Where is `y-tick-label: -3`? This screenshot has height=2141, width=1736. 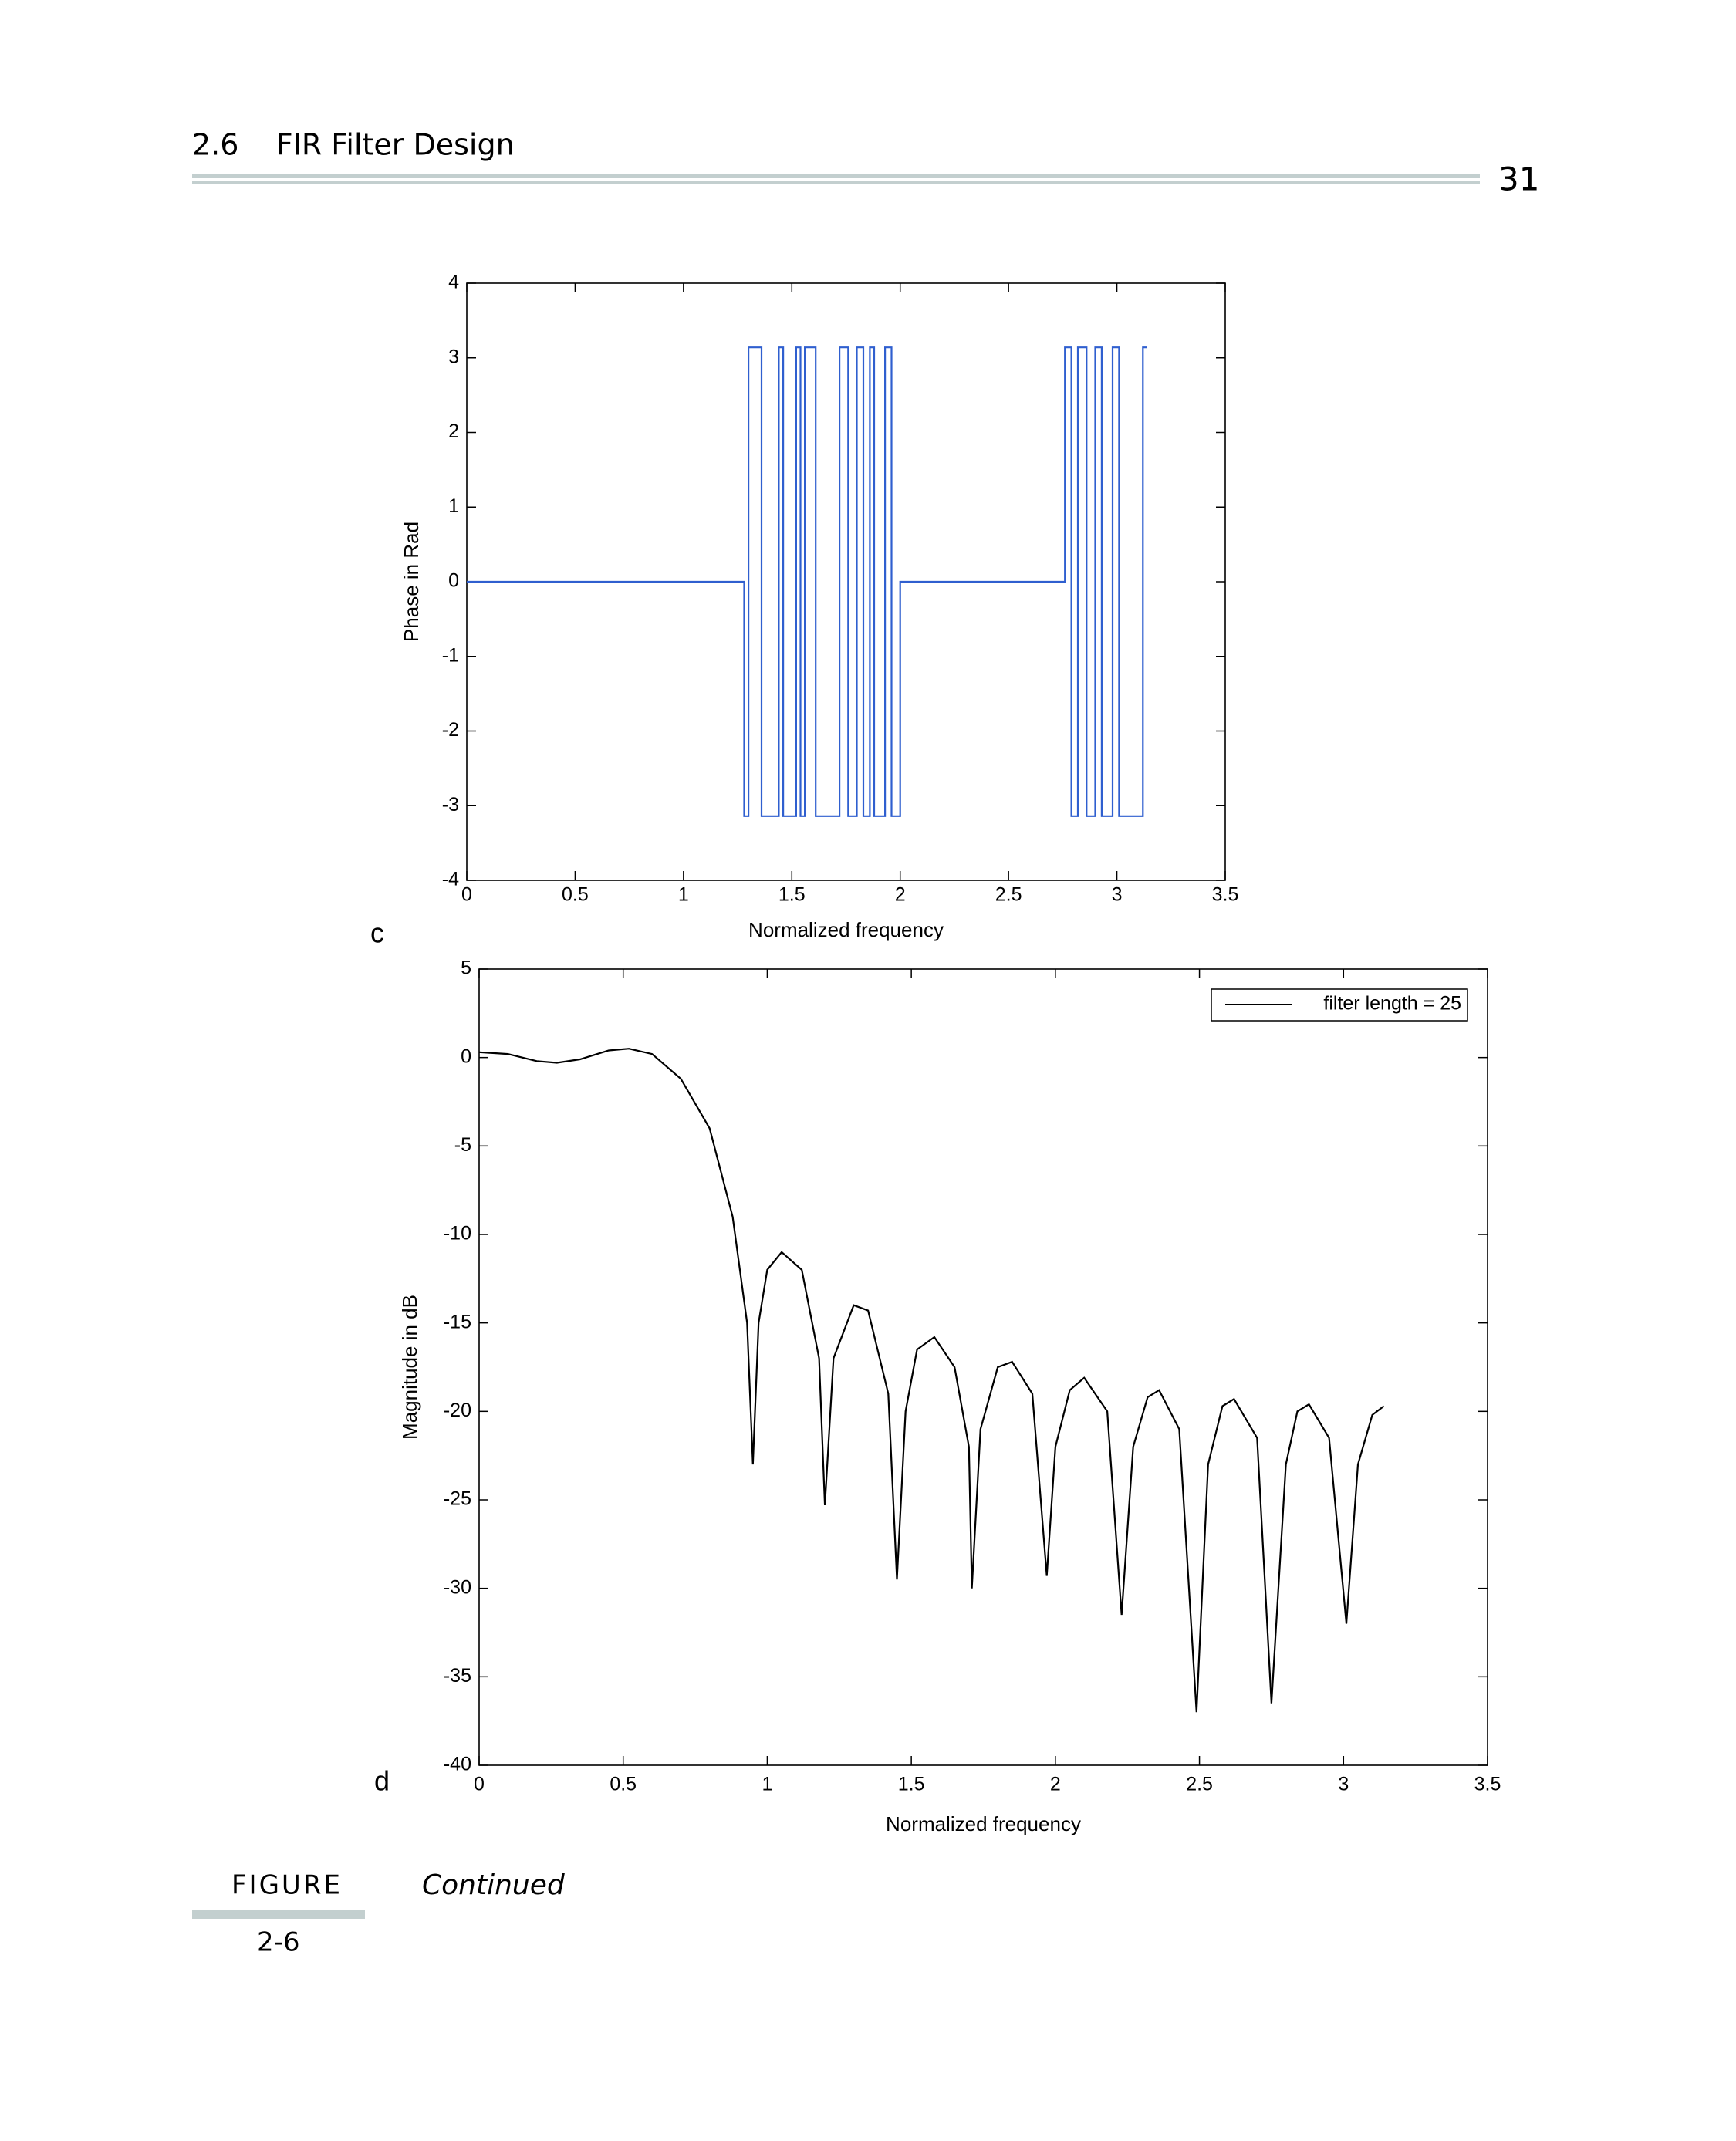
y-tick-label: -3 is located at coordinates (450, 805).